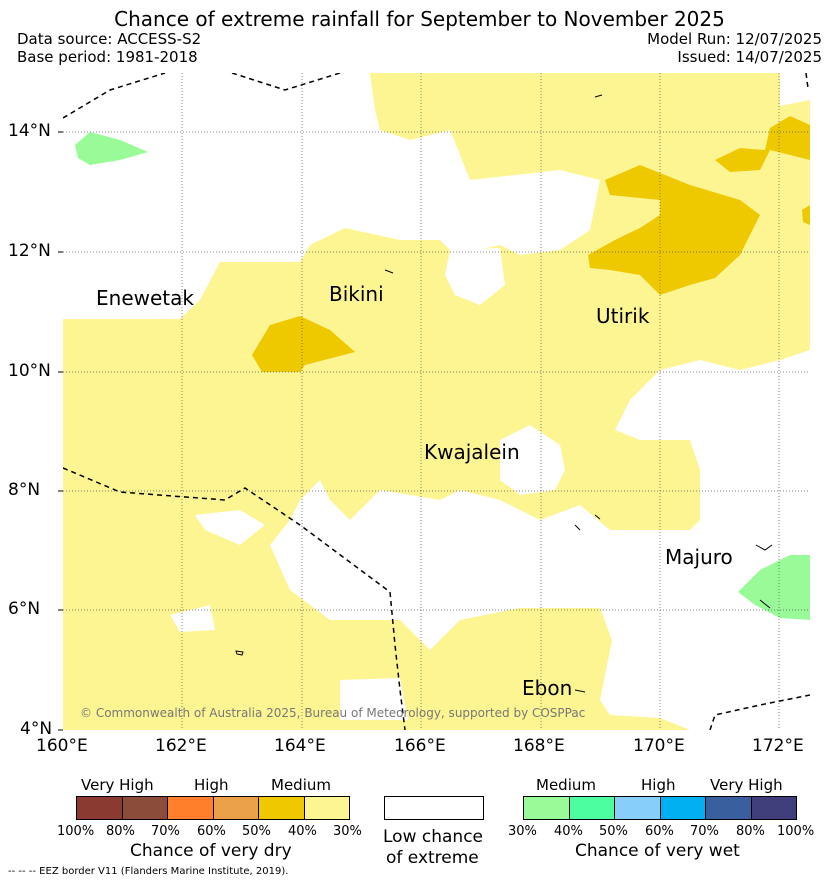 The width and height of the screenshot is (839, 885). I want to click on dry-level-medium: Medium, so click(301, 785).